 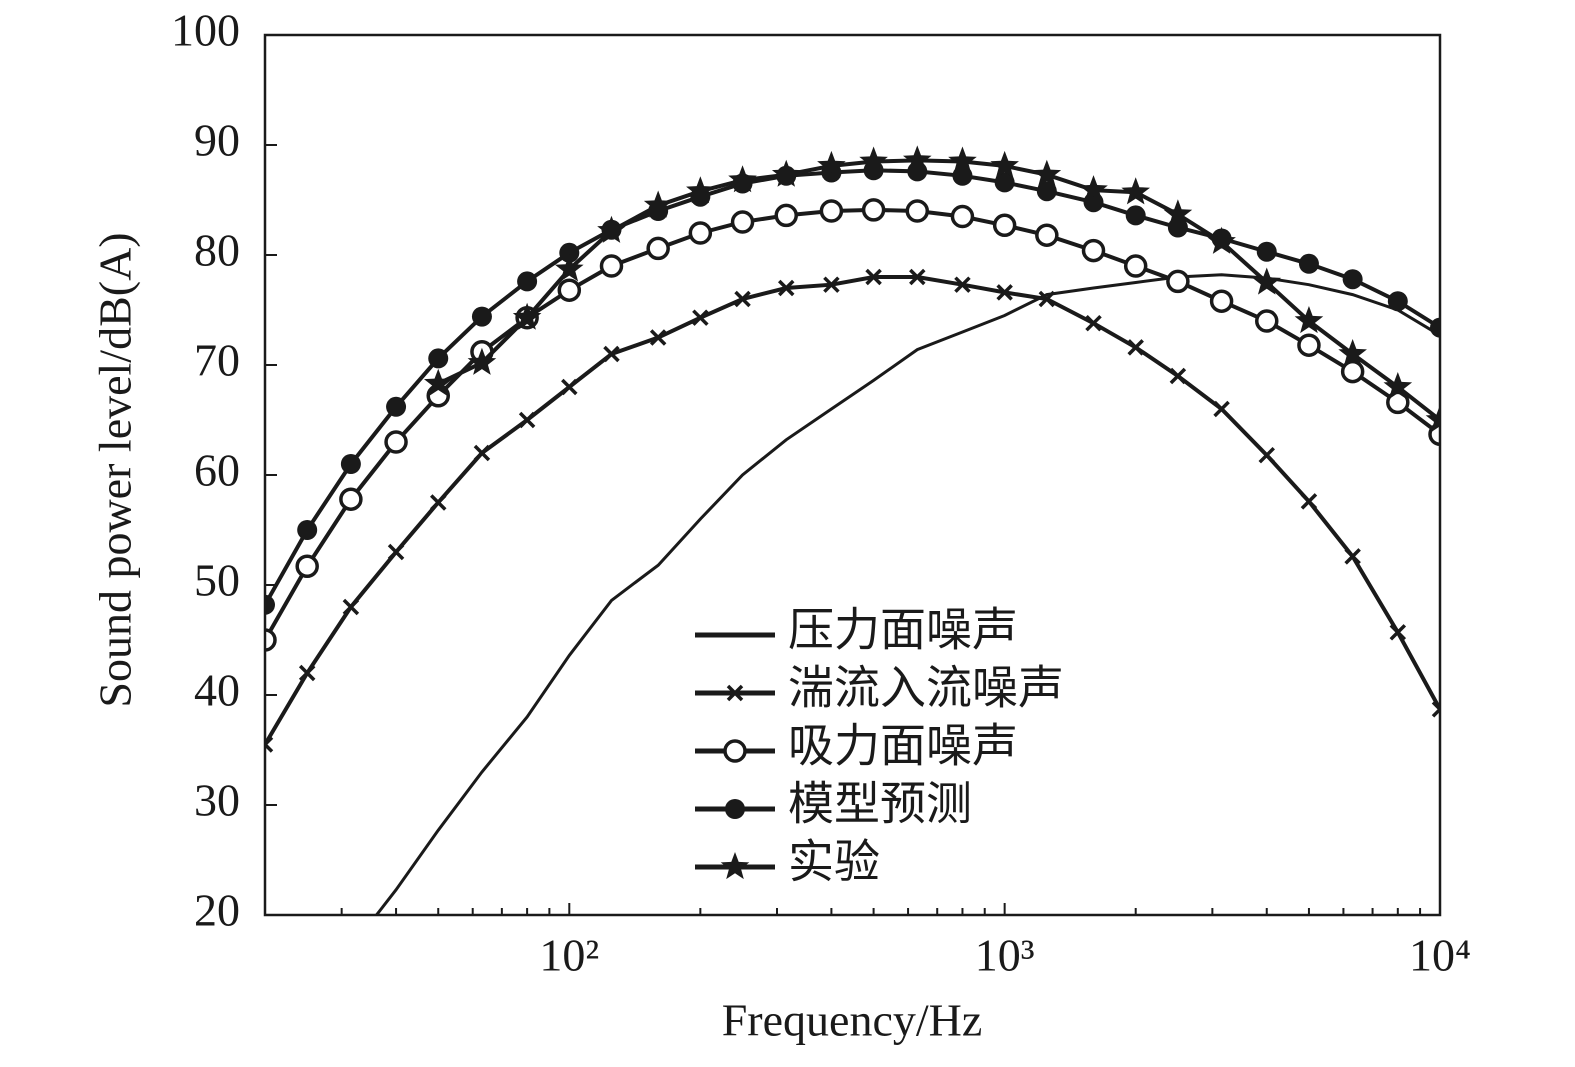 I want to click on legend-label: 湍流入流噪声, so click(x=926, y=688).